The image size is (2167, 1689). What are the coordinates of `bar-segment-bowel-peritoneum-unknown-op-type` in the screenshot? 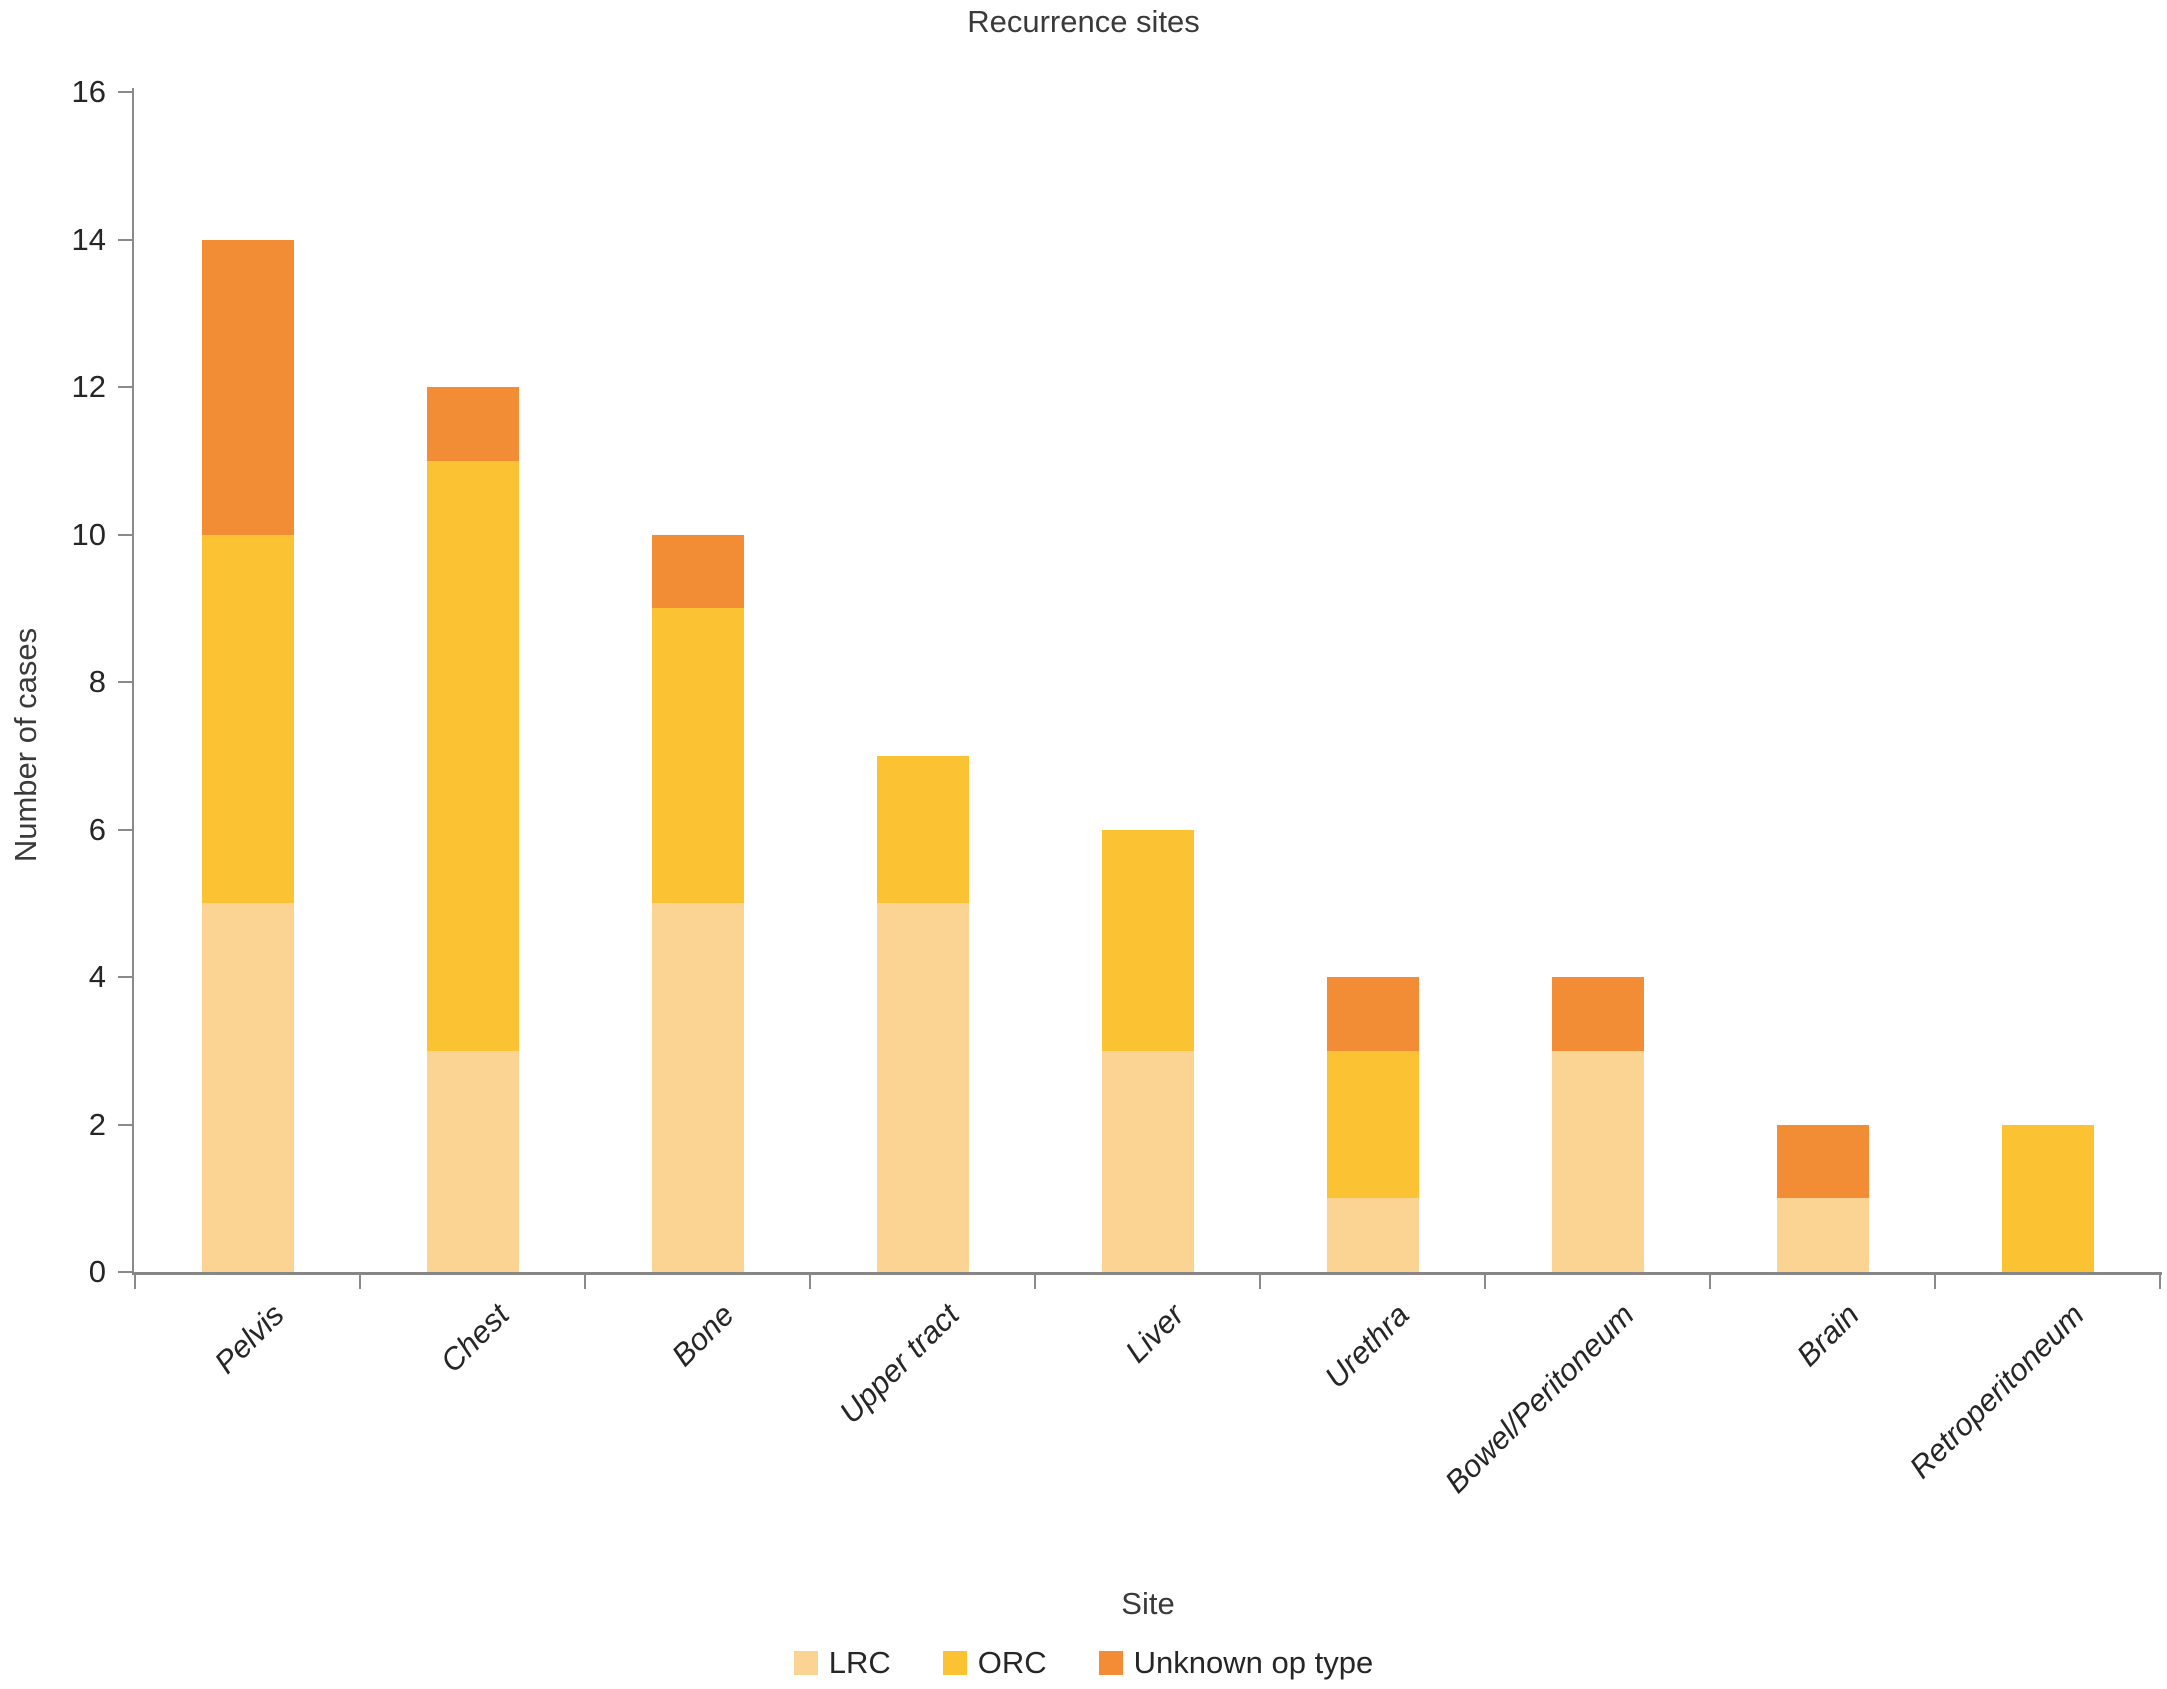 It's located at (1597, 1014).